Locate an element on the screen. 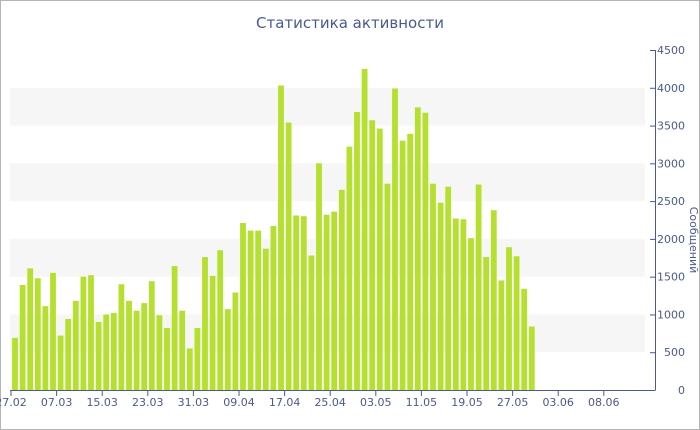 Image resolution: width=700 pixels, height=430 pixels. x-tick-label: 08.06 is located at coordinates (604, 402).